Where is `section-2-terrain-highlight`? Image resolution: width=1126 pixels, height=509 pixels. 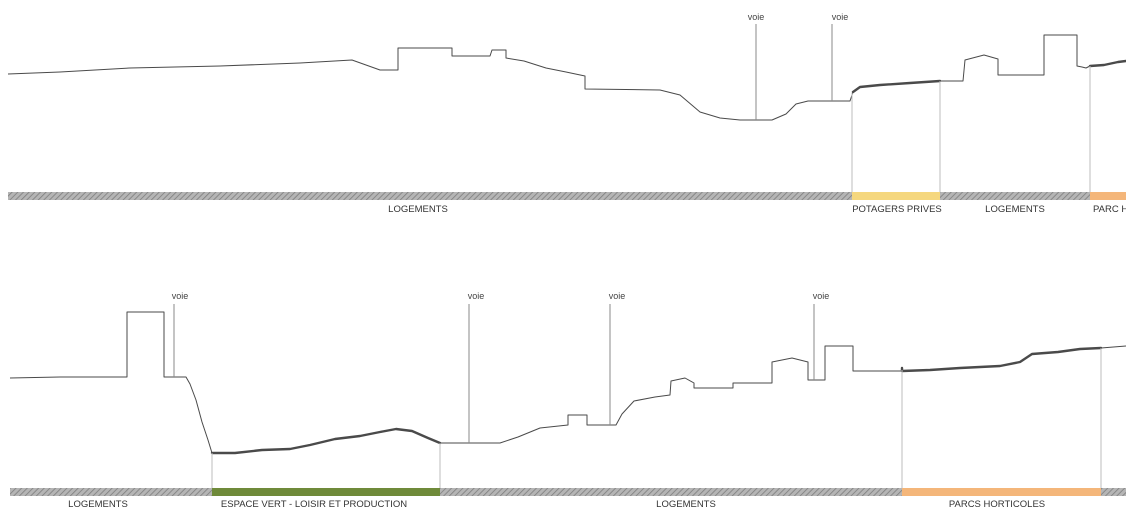 section-2-terrain-highlight is located at coordinates (326, 441).